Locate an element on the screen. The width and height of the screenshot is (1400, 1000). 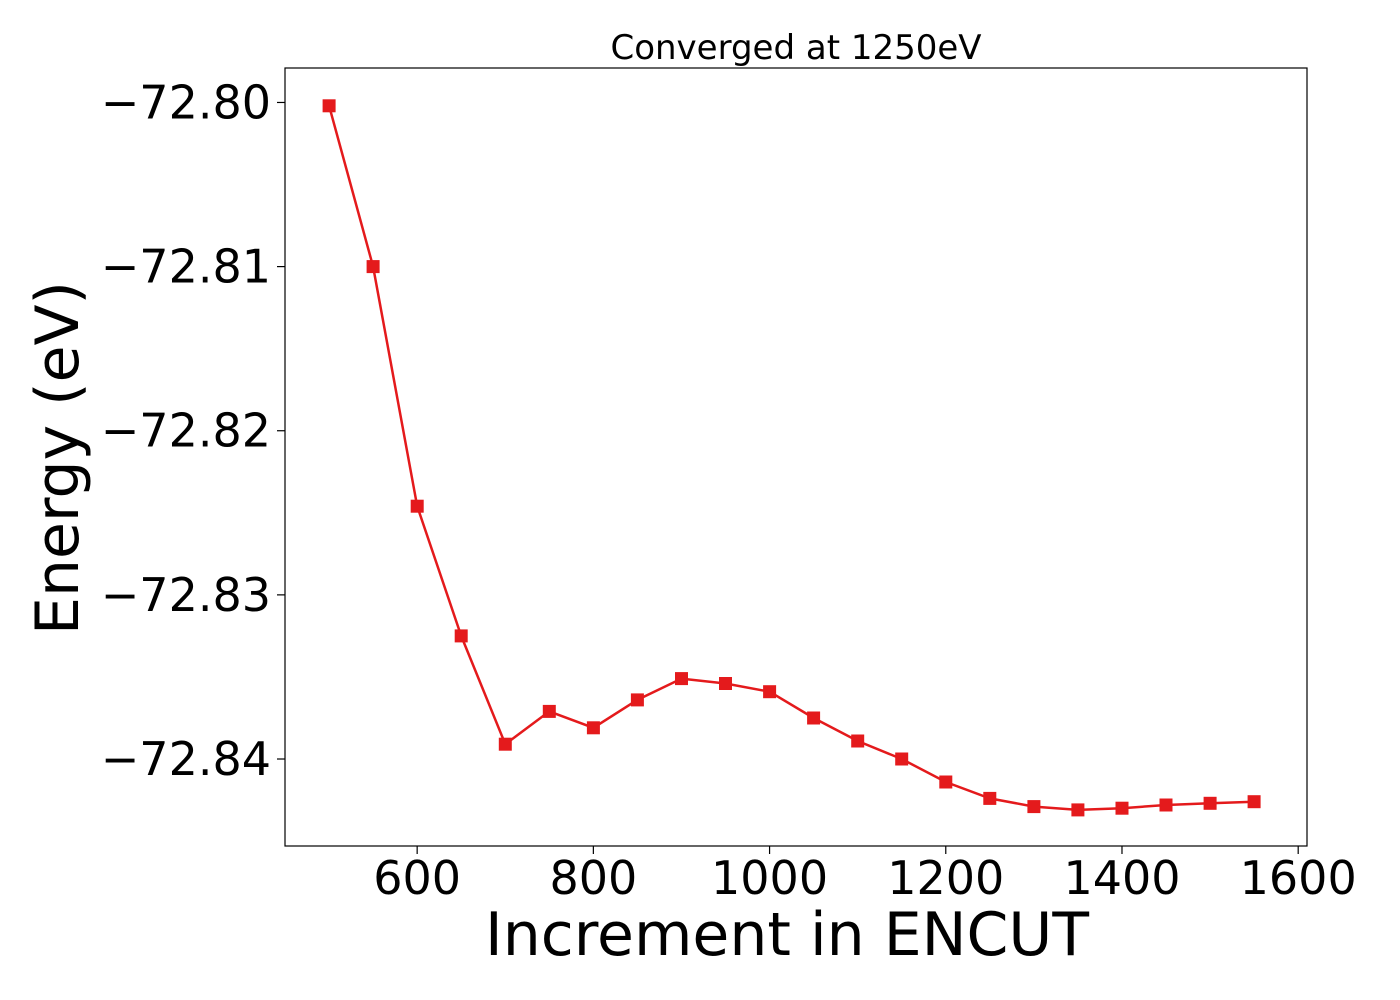
chart-title: Converged at 1250eV is located at coordinates (795, 48).